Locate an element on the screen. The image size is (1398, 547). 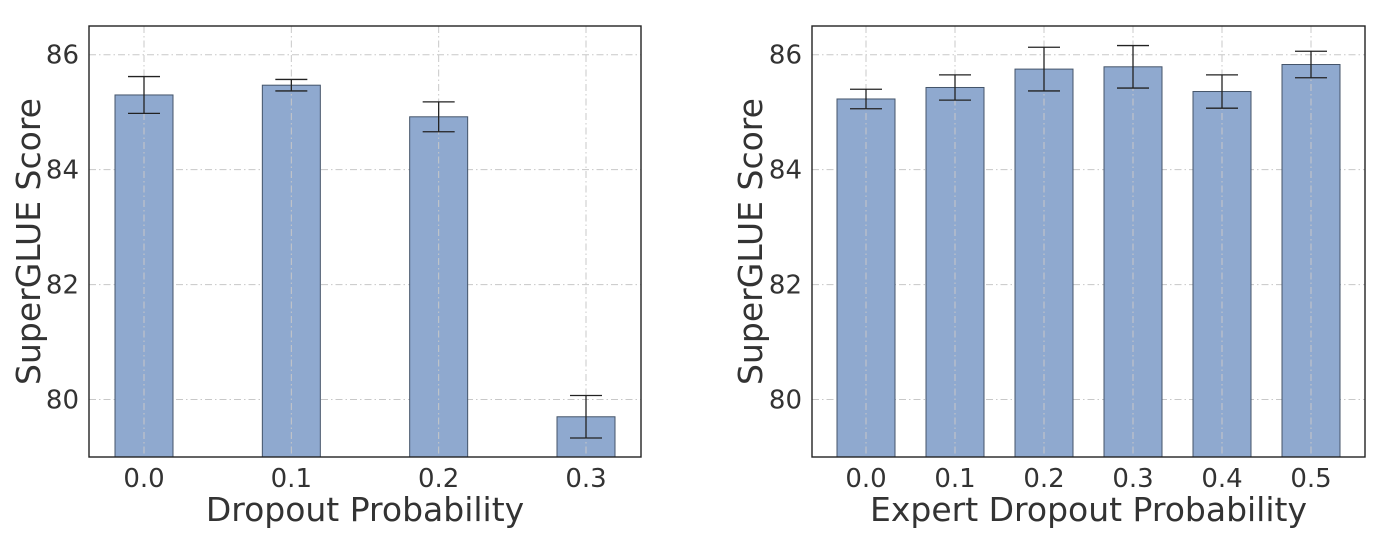
x-tick-label: 0.4 is located at coordinates (1221, 479).